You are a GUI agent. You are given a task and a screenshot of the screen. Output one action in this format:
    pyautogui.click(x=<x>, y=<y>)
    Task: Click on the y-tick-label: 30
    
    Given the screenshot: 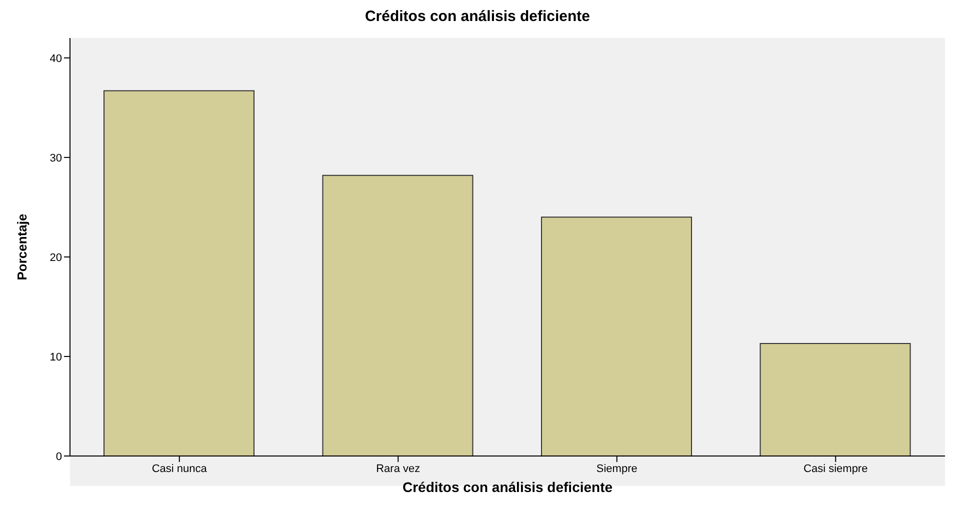 What is the action you would take?
    pyautogui.click(x=56, y=158)
    